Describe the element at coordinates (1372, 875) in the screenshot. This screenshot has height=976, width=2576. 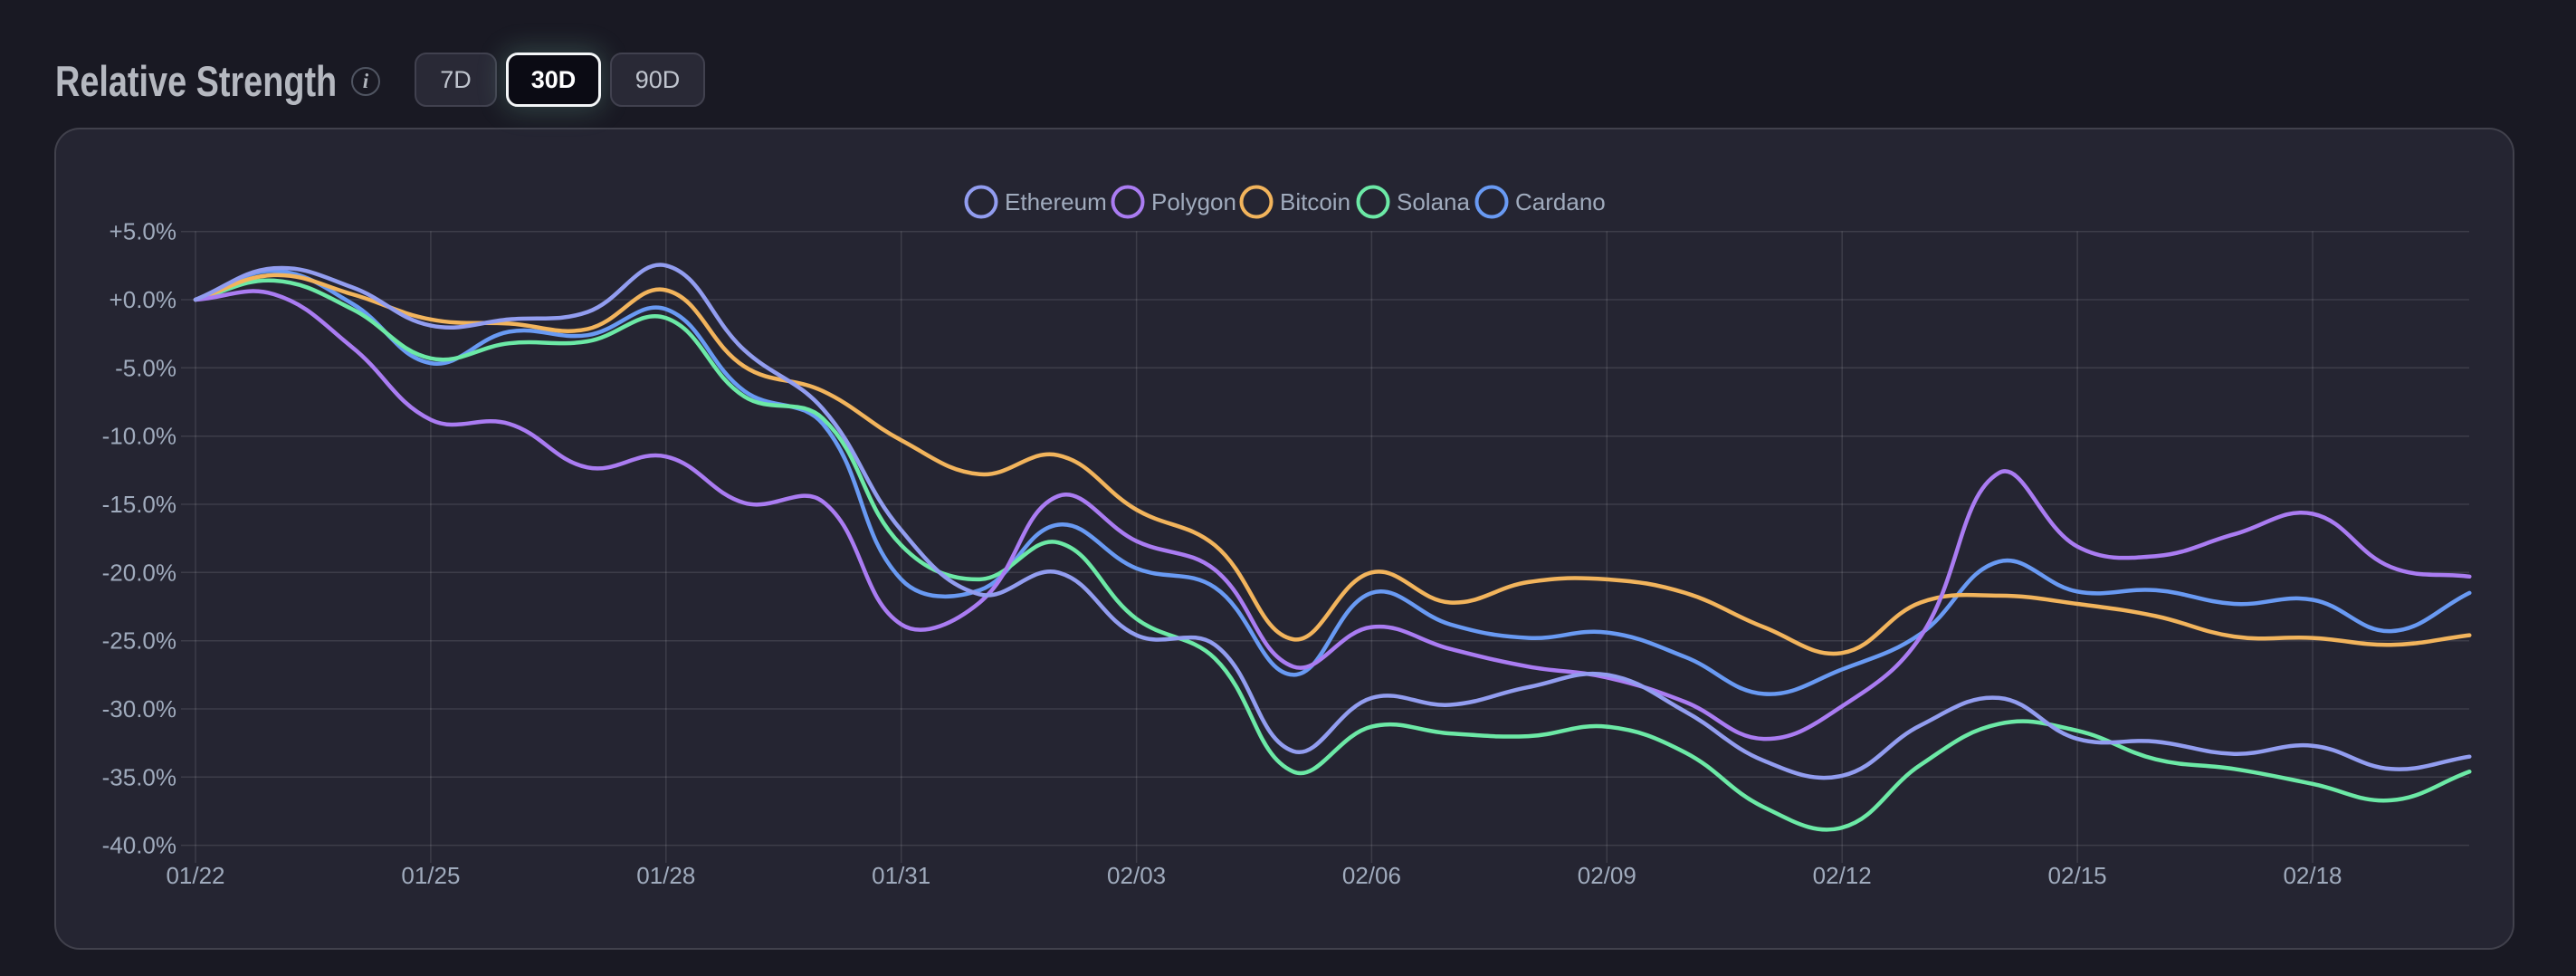
I see `svg-text: 02/06` at that location.